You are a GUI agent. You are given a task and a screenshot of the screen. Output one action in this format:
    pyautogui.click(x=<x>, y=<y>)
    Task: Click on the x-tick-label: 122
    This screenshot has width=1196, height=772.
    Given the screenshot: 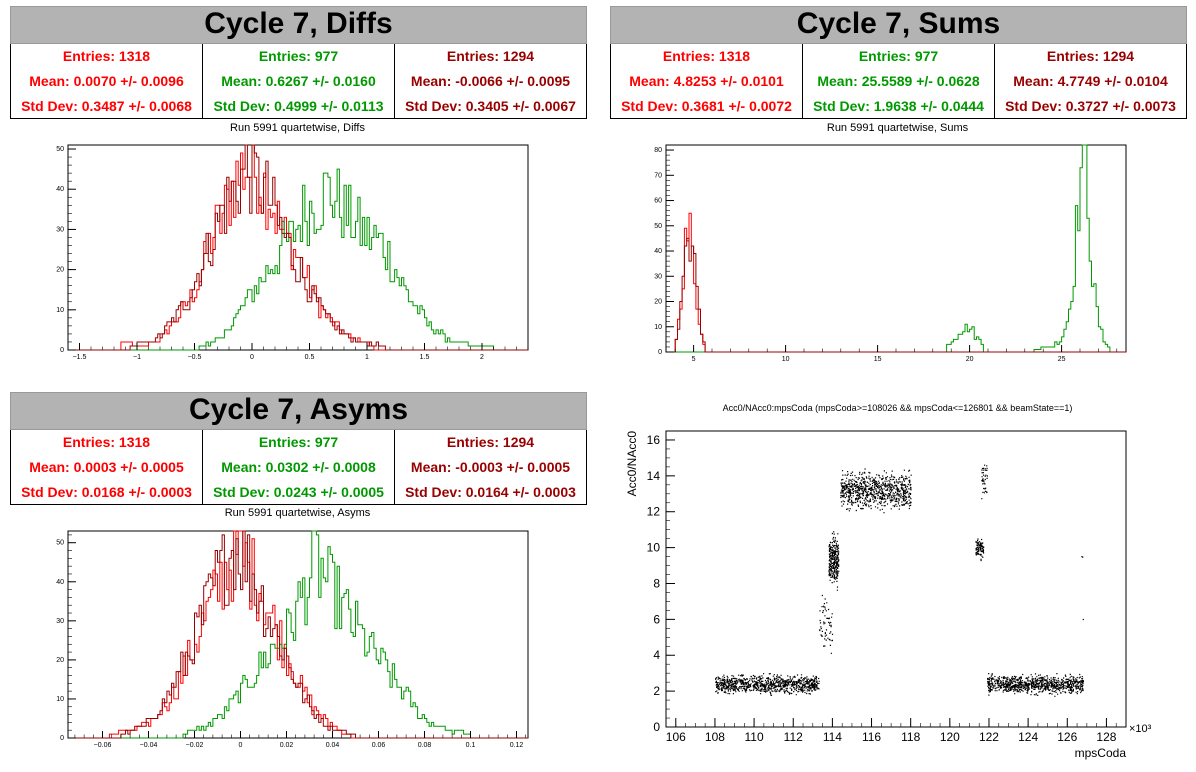 What is the action you would take?
    pyautogui.click(x=989, y=737)
    